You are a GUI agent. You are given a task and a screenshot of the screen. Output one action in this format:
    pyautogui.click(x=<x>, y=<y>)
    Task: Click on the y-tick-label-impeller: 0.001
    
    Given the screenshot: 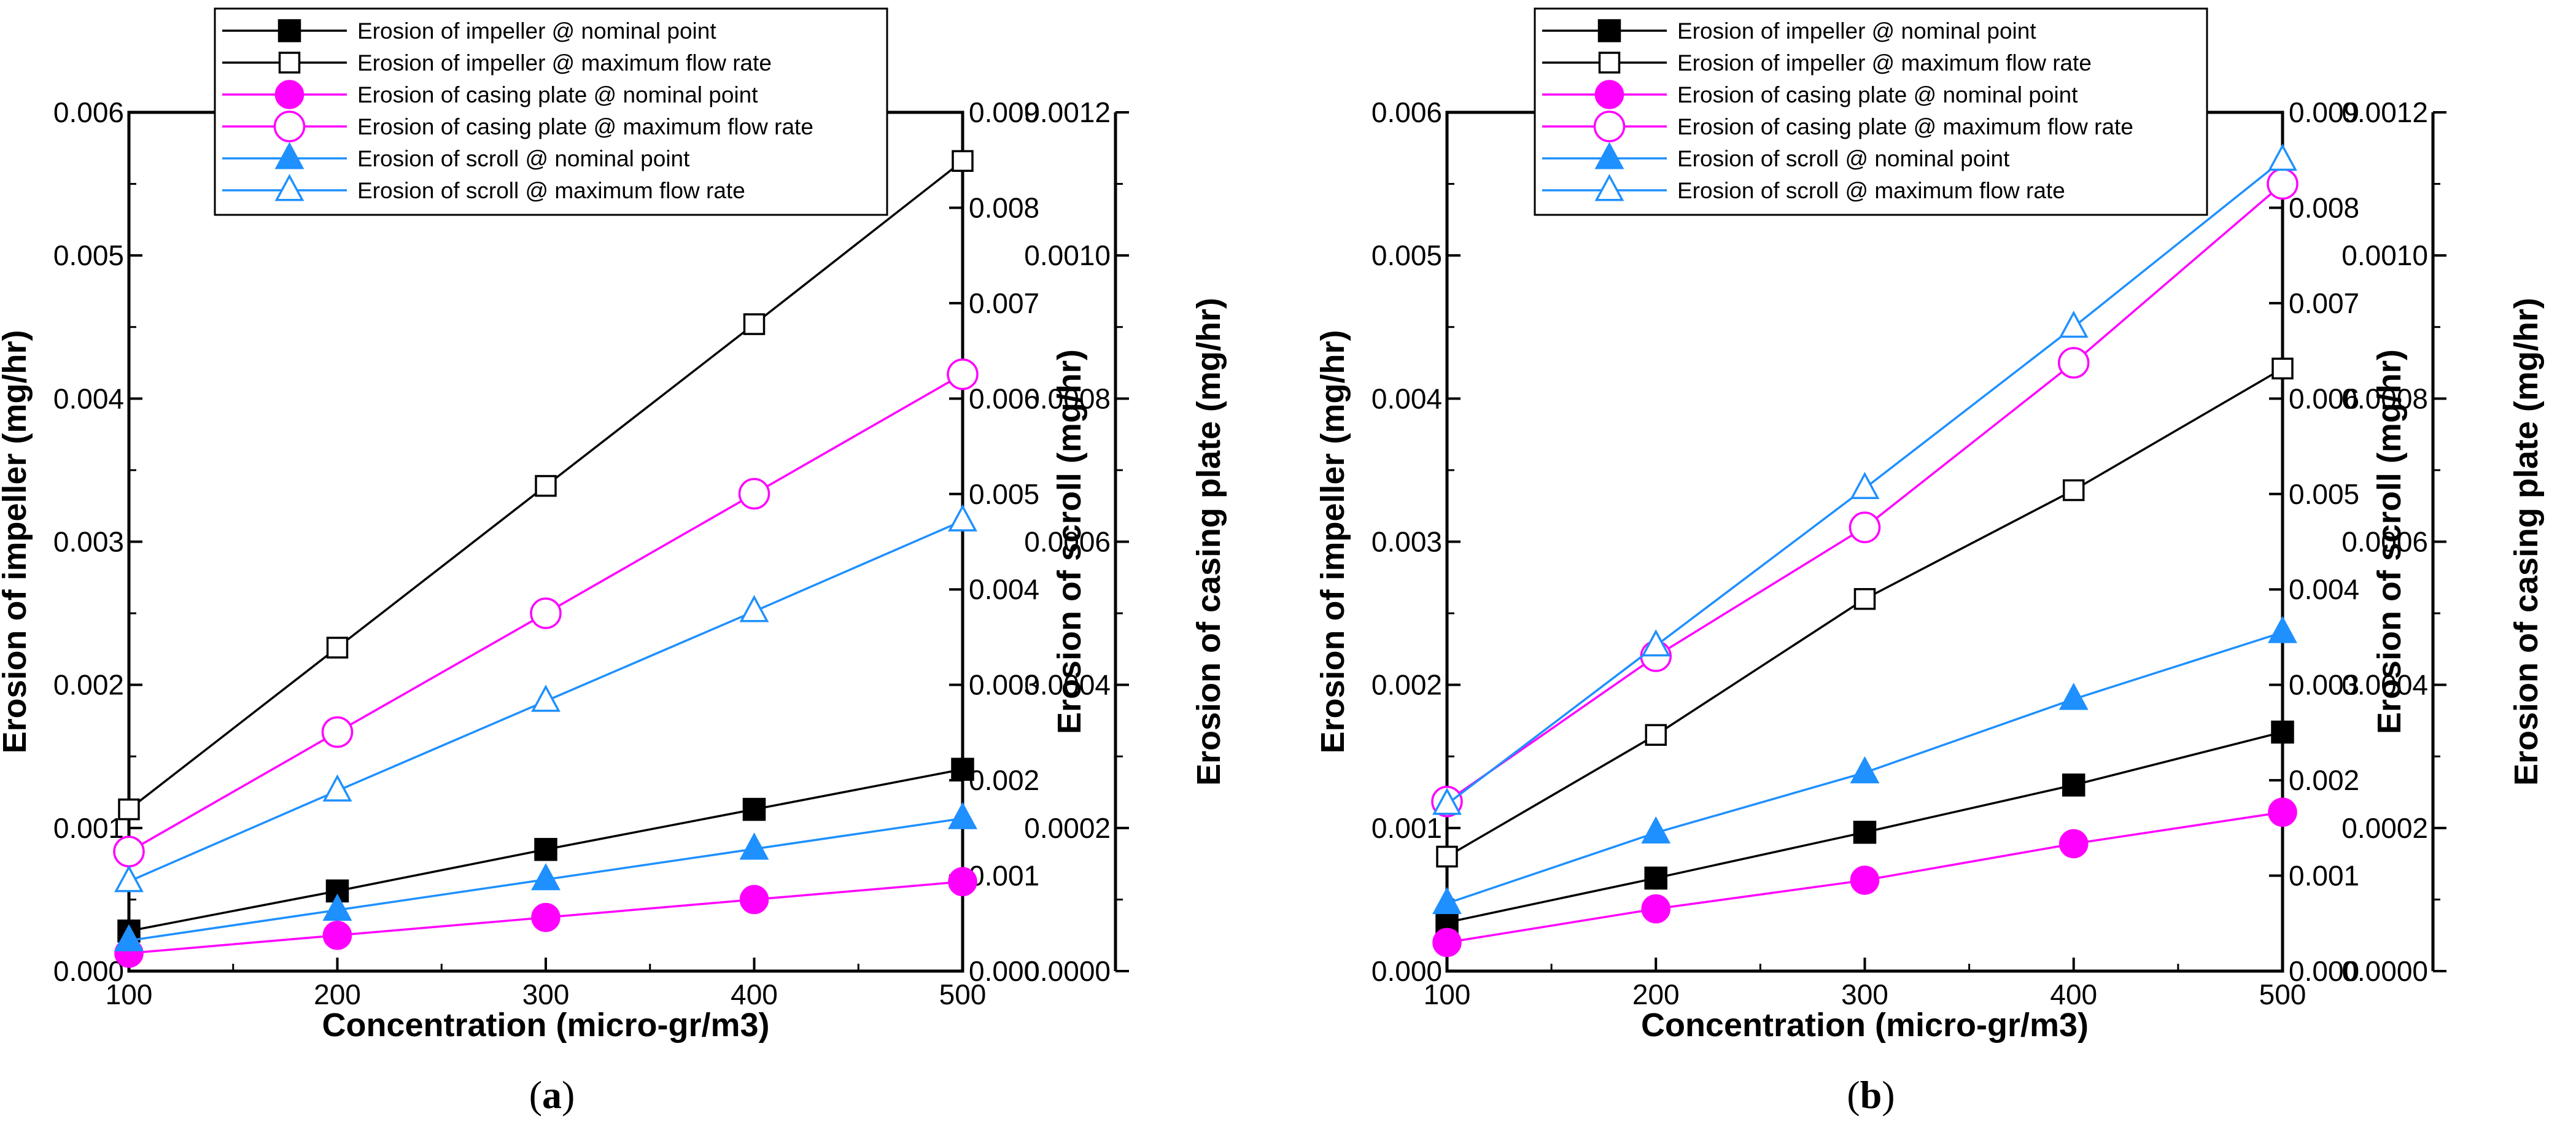 What is the action you would take?
    pyautogui.click(x=1406, y=828)
    